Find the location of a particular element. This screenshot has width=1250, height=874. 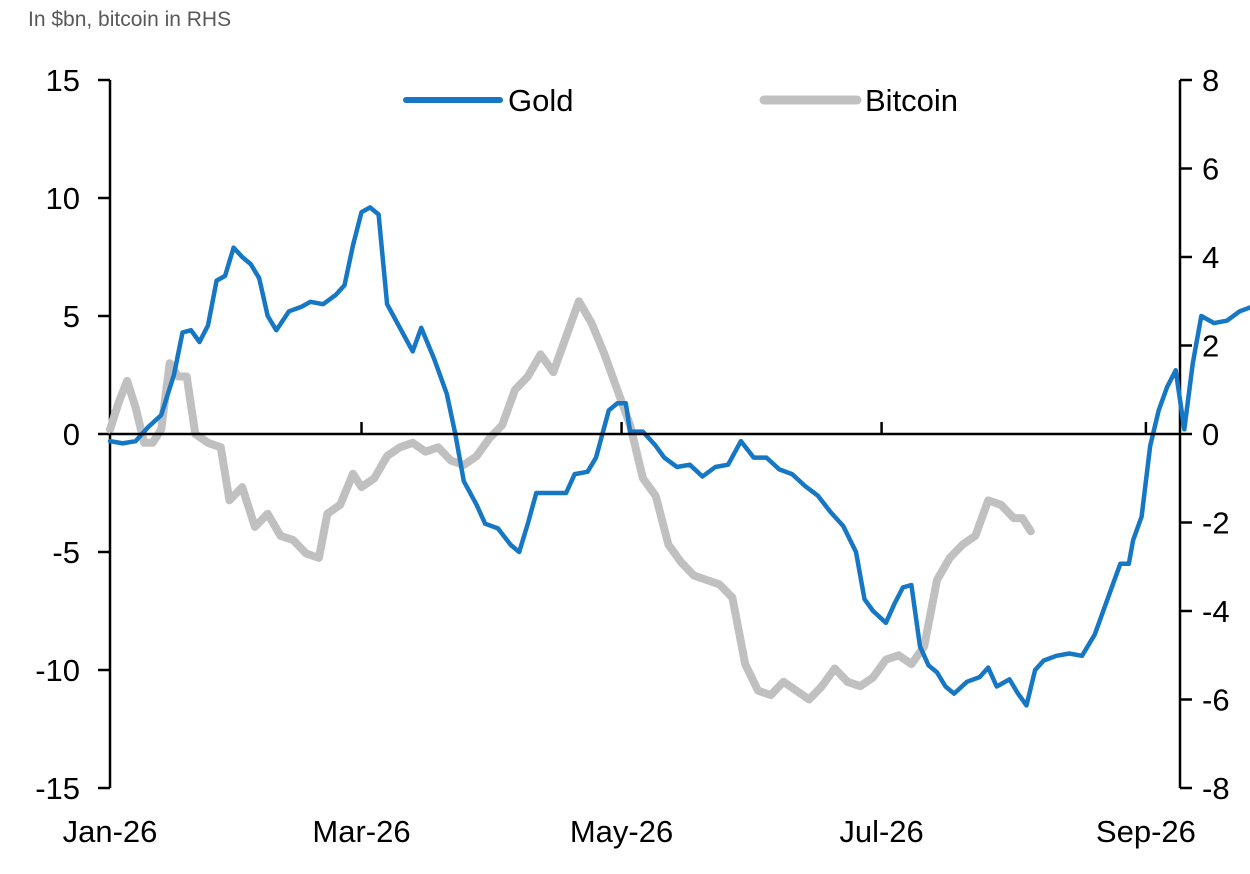

legend: Gold Bitcoin is located at coordinates (680, 100).